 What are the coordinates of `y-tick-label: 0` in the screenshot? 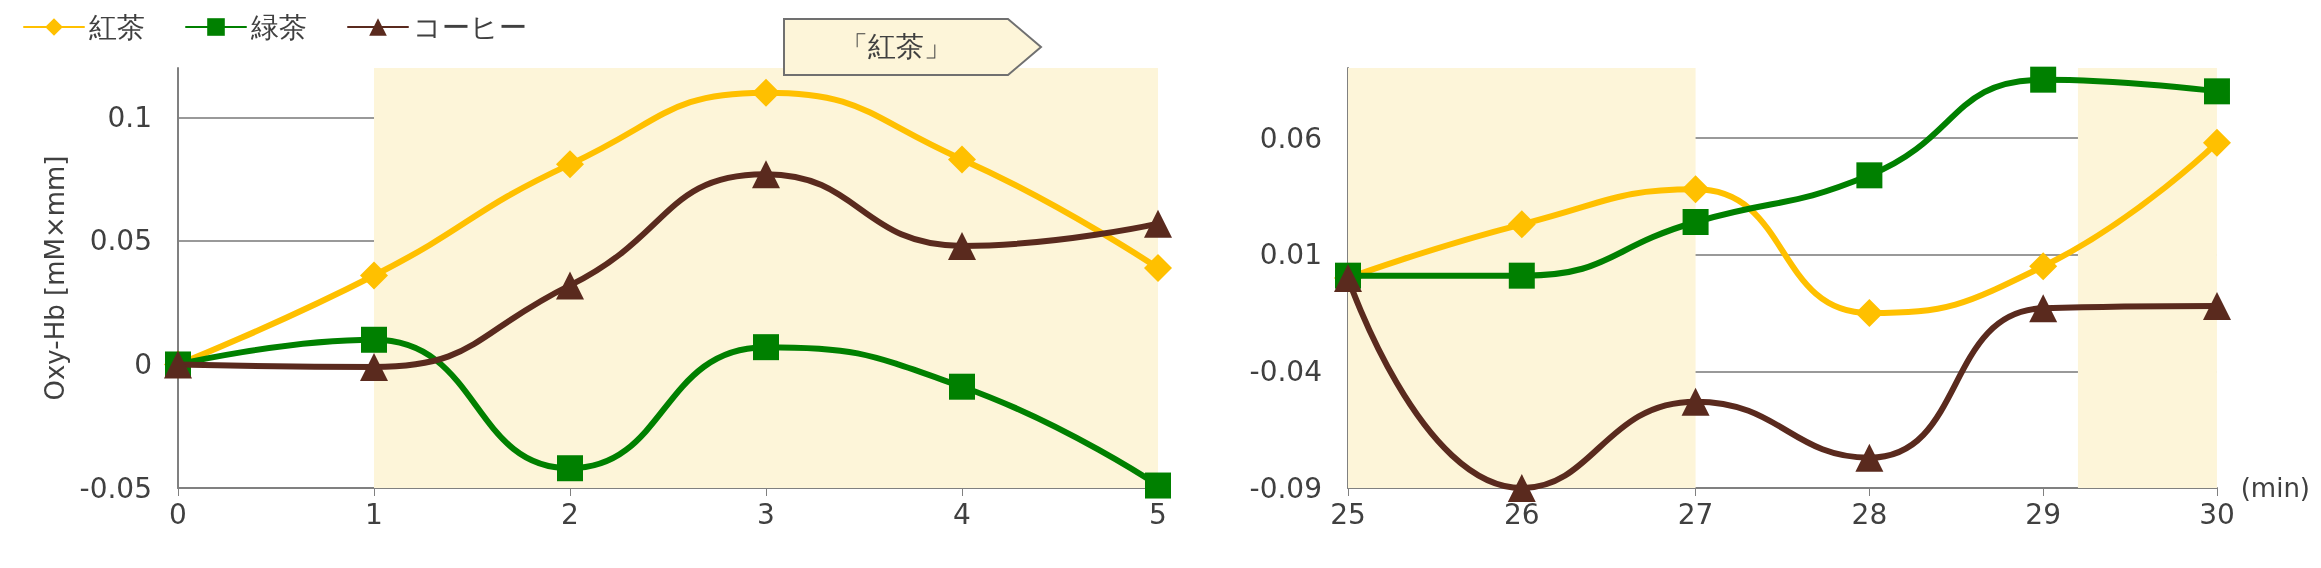 It's located at (143, 364).